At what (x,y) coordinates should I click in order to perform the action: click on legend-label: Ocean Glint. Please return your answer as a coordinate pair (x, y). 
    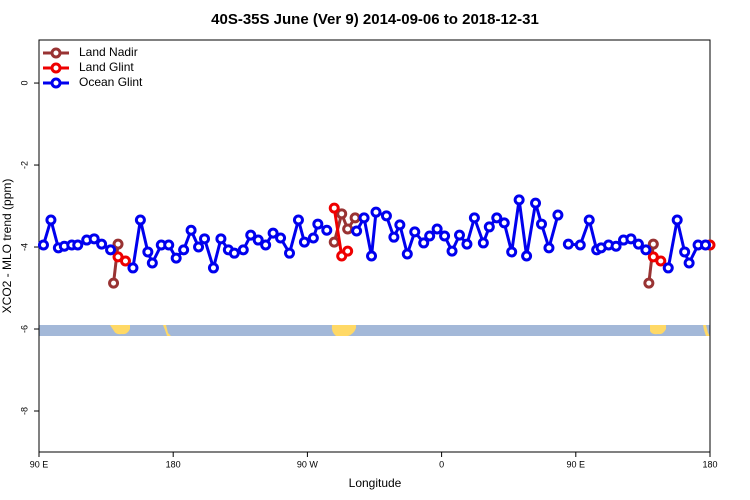
    Looking at the image, I should click on (111, 82).